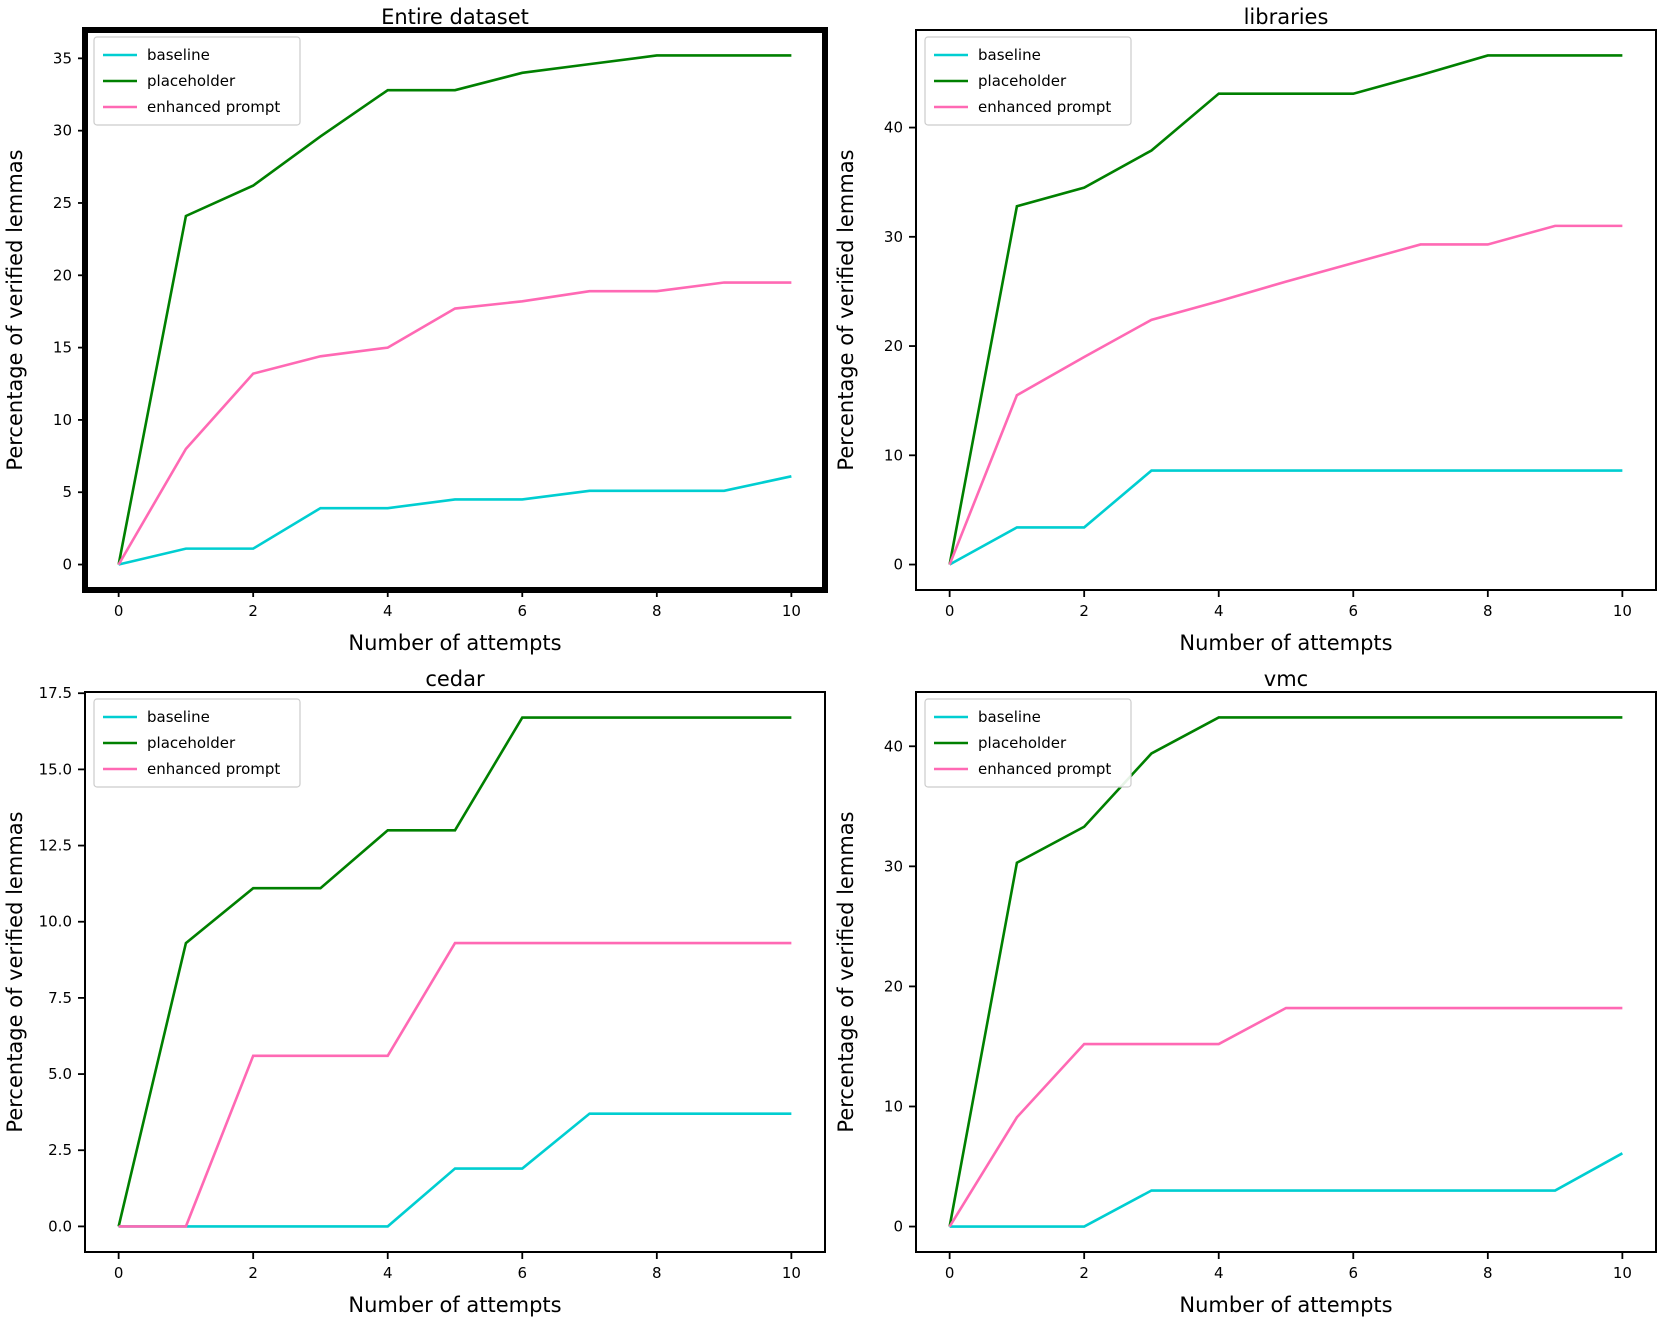 Image resolution: width=1661 pixels, height=1325 pixels. I want to click on y-tick-label: 12.5, so click(55, 846).